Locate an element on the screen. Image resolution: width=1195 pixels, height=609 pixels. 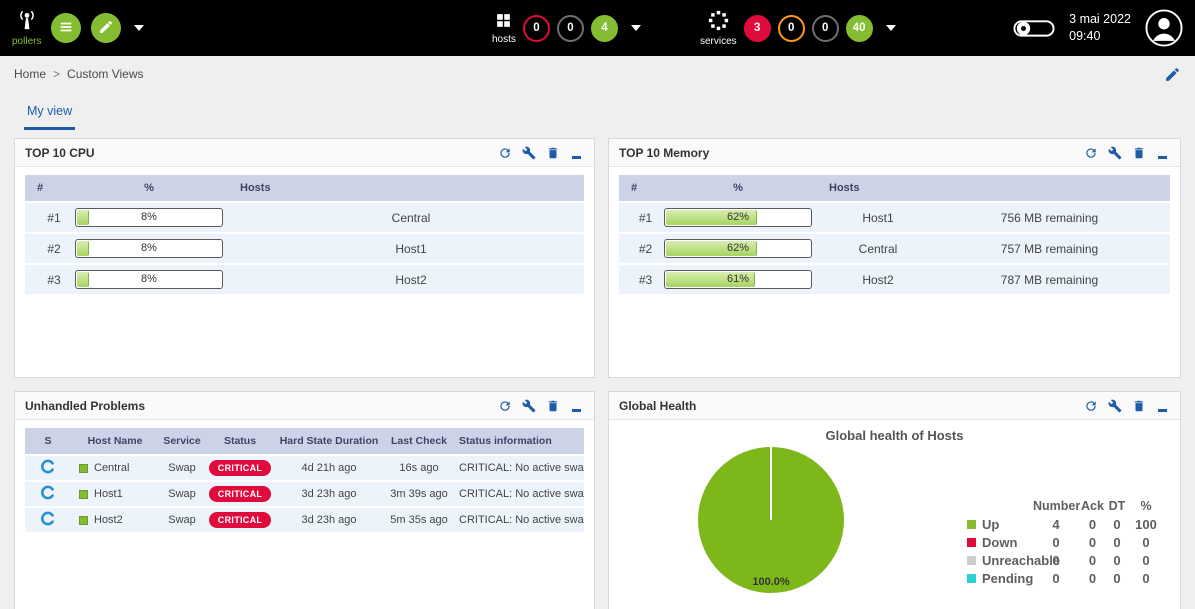
cpu-row: #3 8% Host2 is located at coordinates (304, 279).